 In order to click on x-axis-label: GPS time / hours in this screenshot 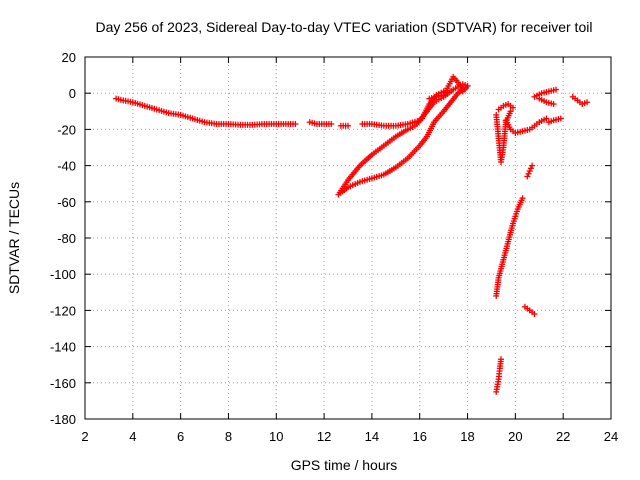, I will do `click(344, 465)`.